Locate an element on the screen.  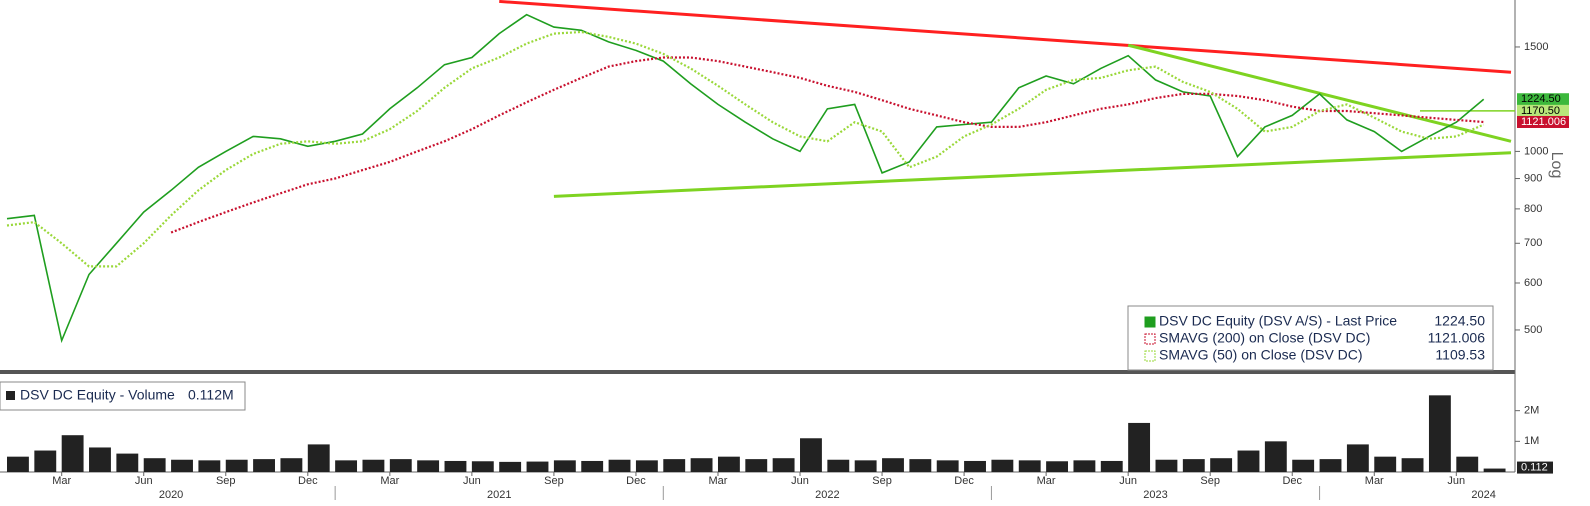
year-label: 2023 is located at coordinates (1155, 495).